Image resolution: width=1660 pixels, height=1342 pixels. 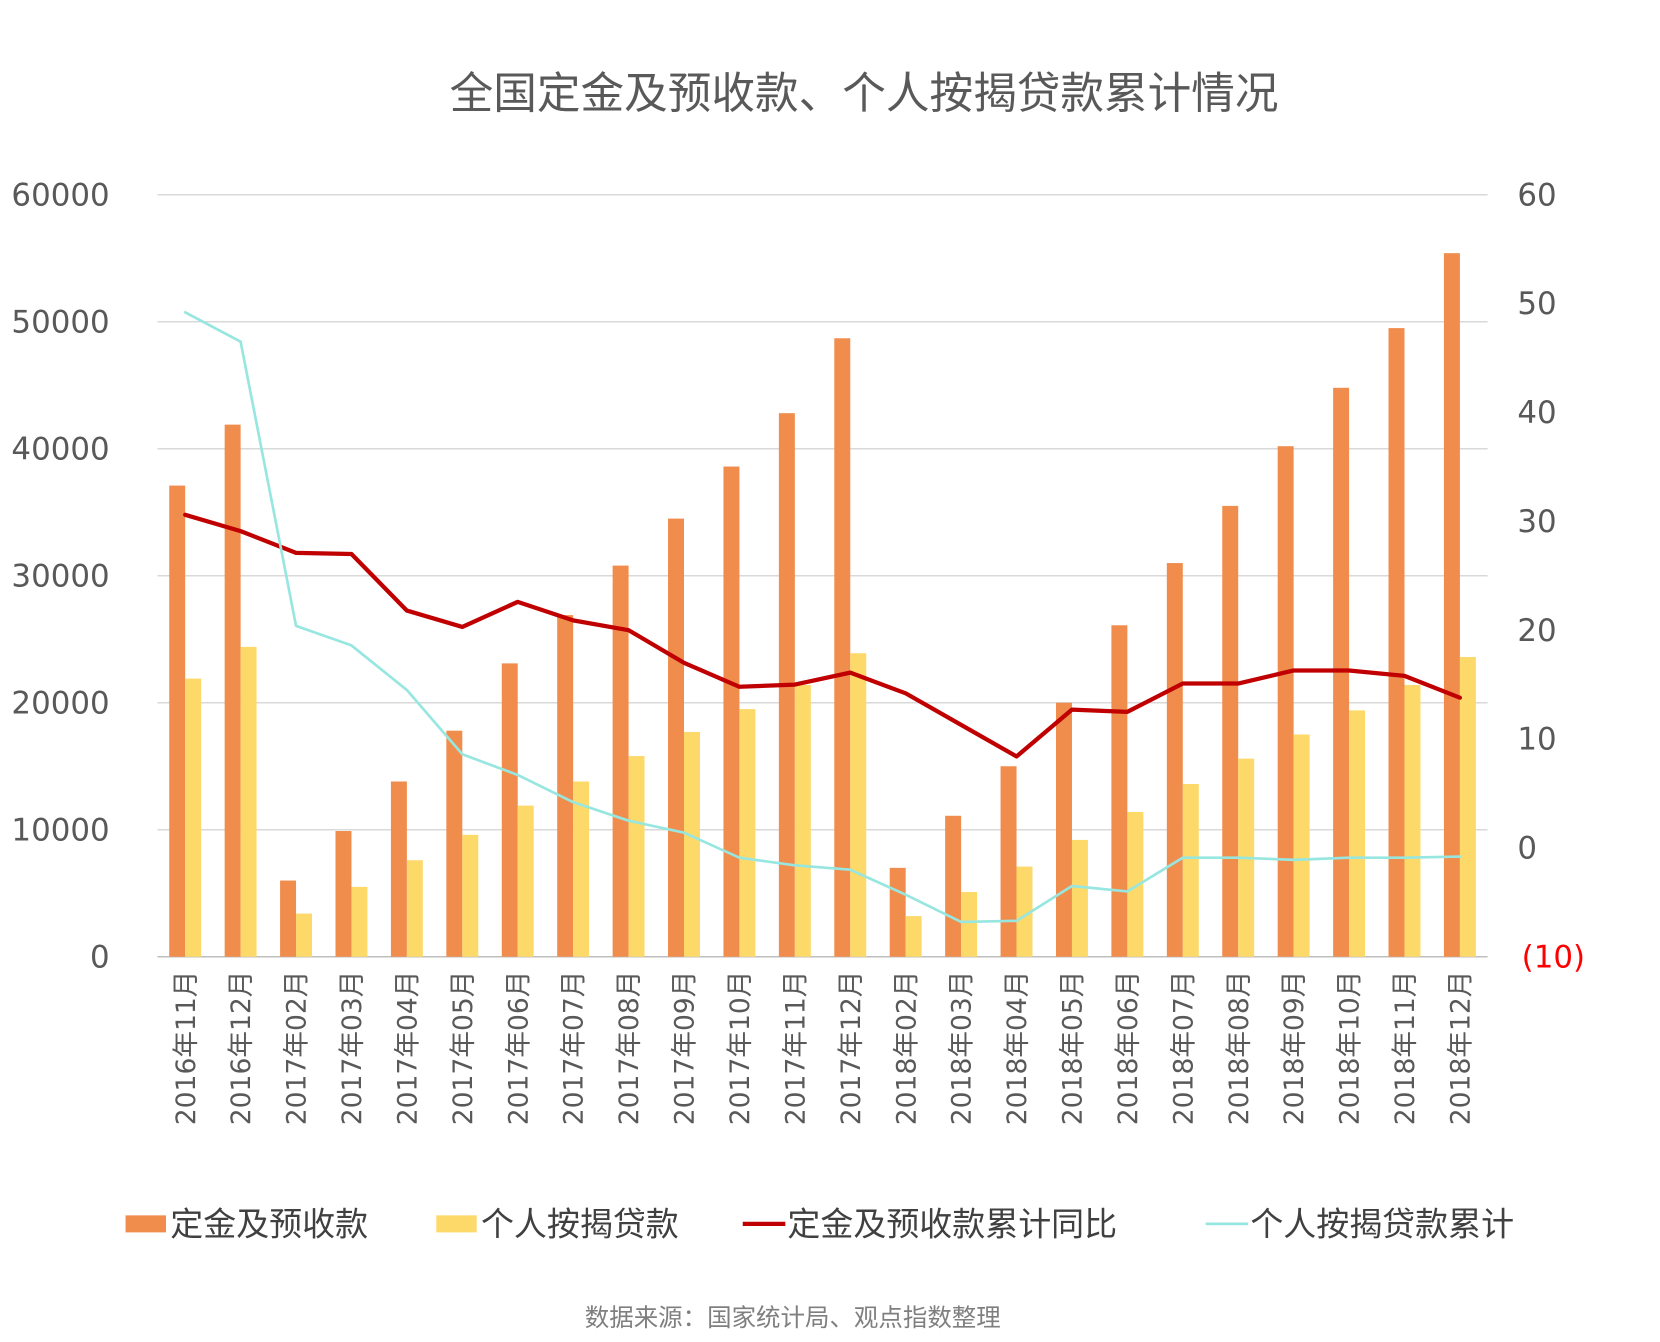 What do you see at coordinates (186, 1048) in the screenshot?
I see `x-tick-label: 2016年11月` at bounding box center [186, 1048].